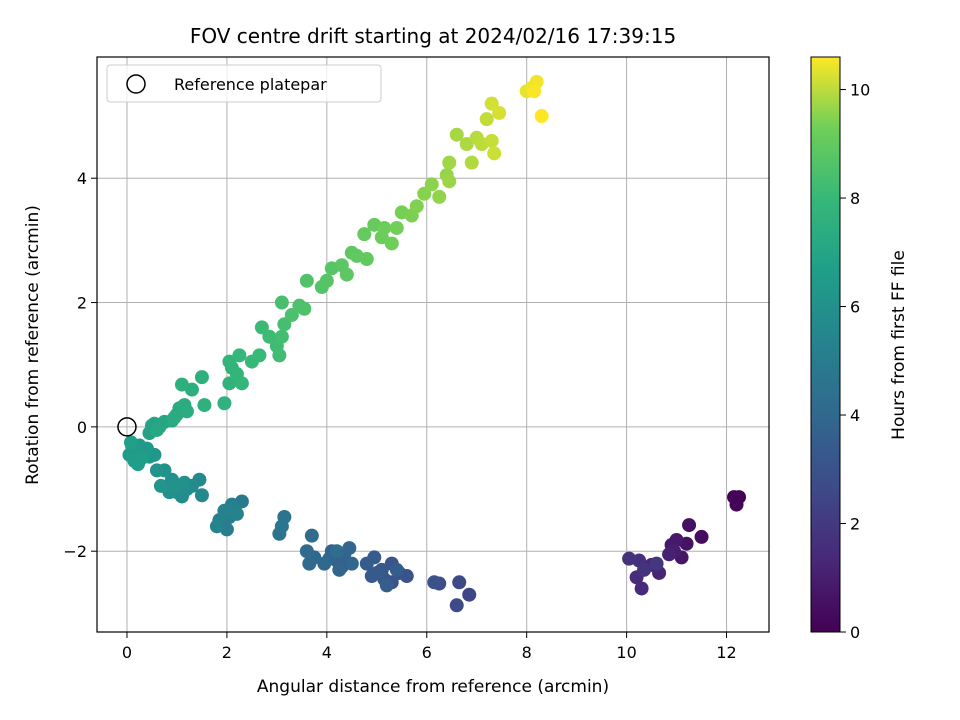 This screenshot has height=720, width=960. Describe the element at coordinates (82, 178) in the screenshot. I see `y-tick-label: 4` at that location.